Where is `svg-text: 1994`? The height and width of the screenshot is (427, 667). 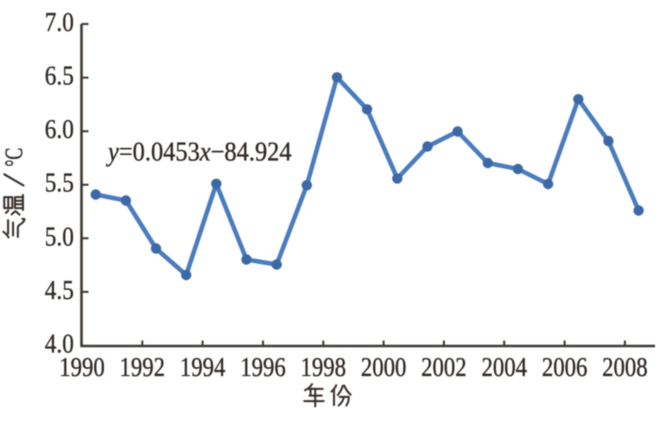 svg-text: 1994 is located at coordinates (203, 367).